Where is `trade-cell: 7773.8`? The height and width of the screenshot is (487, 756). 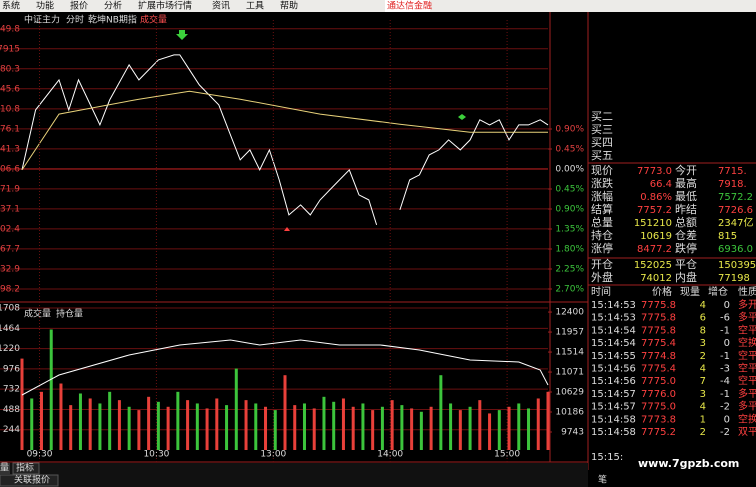 trade-cell: 7773.8 is located at coordinates (658, 419).